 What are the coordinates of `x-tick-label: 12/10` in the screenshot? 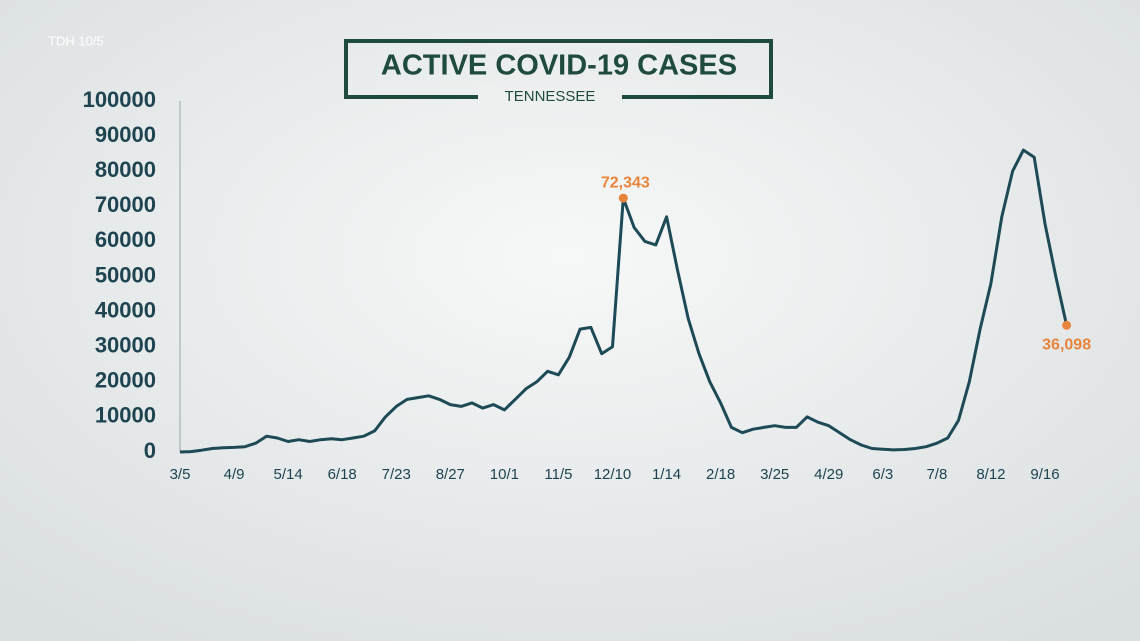 It's located at (613, 474).